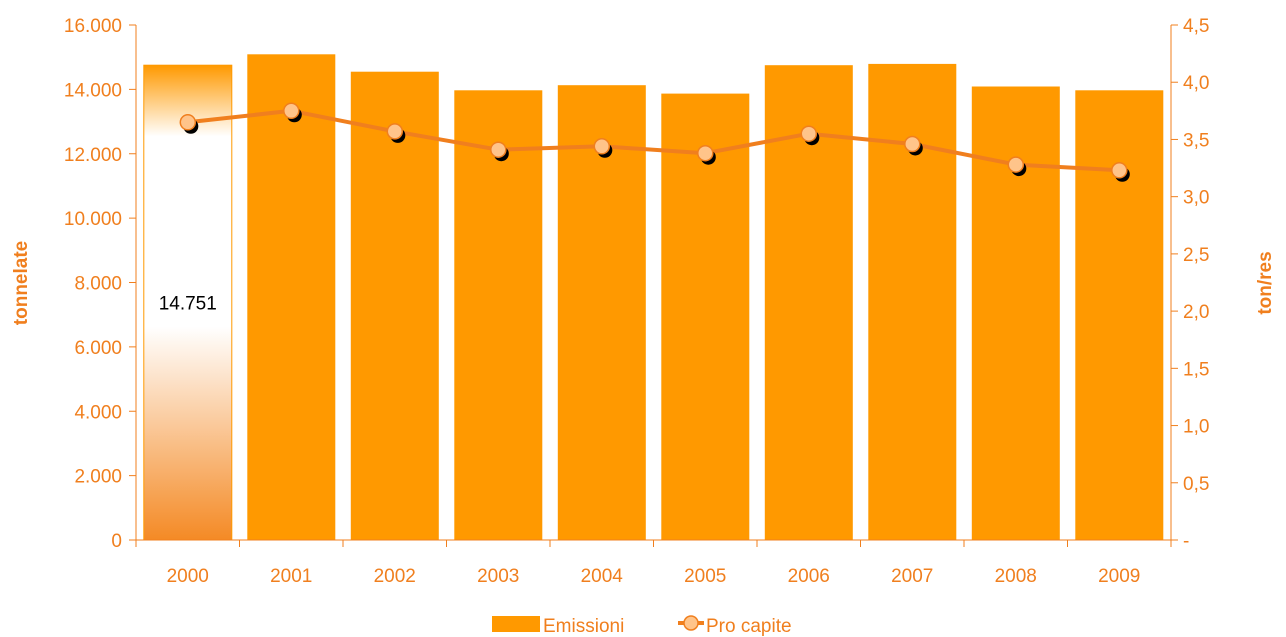 Image resolution: width=1286 pixels, height=637 pixels. Describe the element at coordinates (498, 315) in the screenshot. I see `bar-2003` at that location.